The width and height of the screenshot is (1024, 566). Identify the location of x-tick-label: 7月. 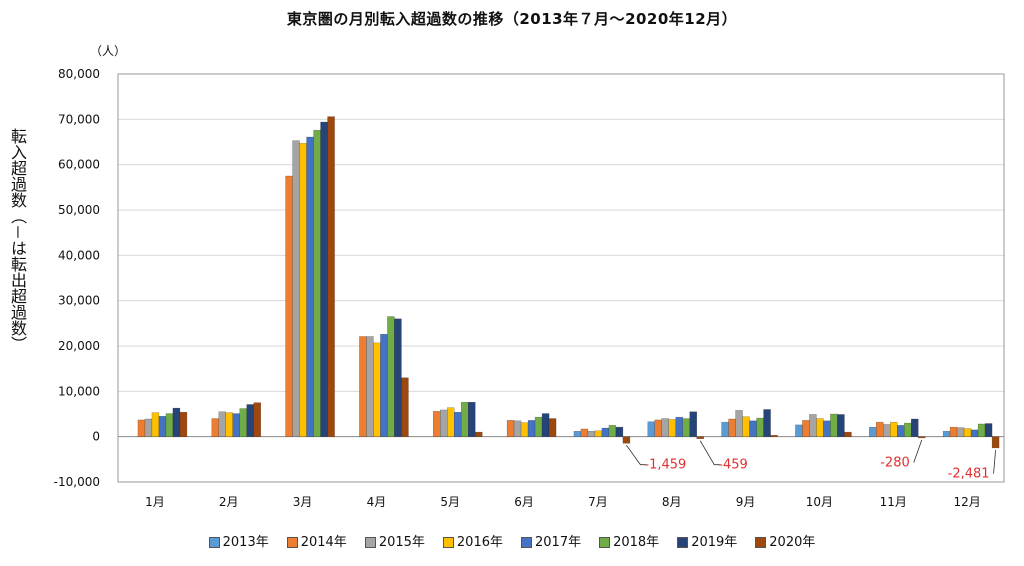
(598, 502).